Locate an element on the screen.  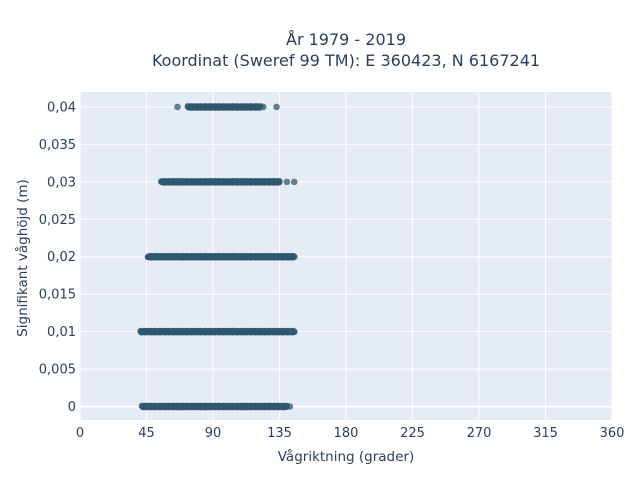
y-tick-label: 0,01 is located at coordinates (61, 332).